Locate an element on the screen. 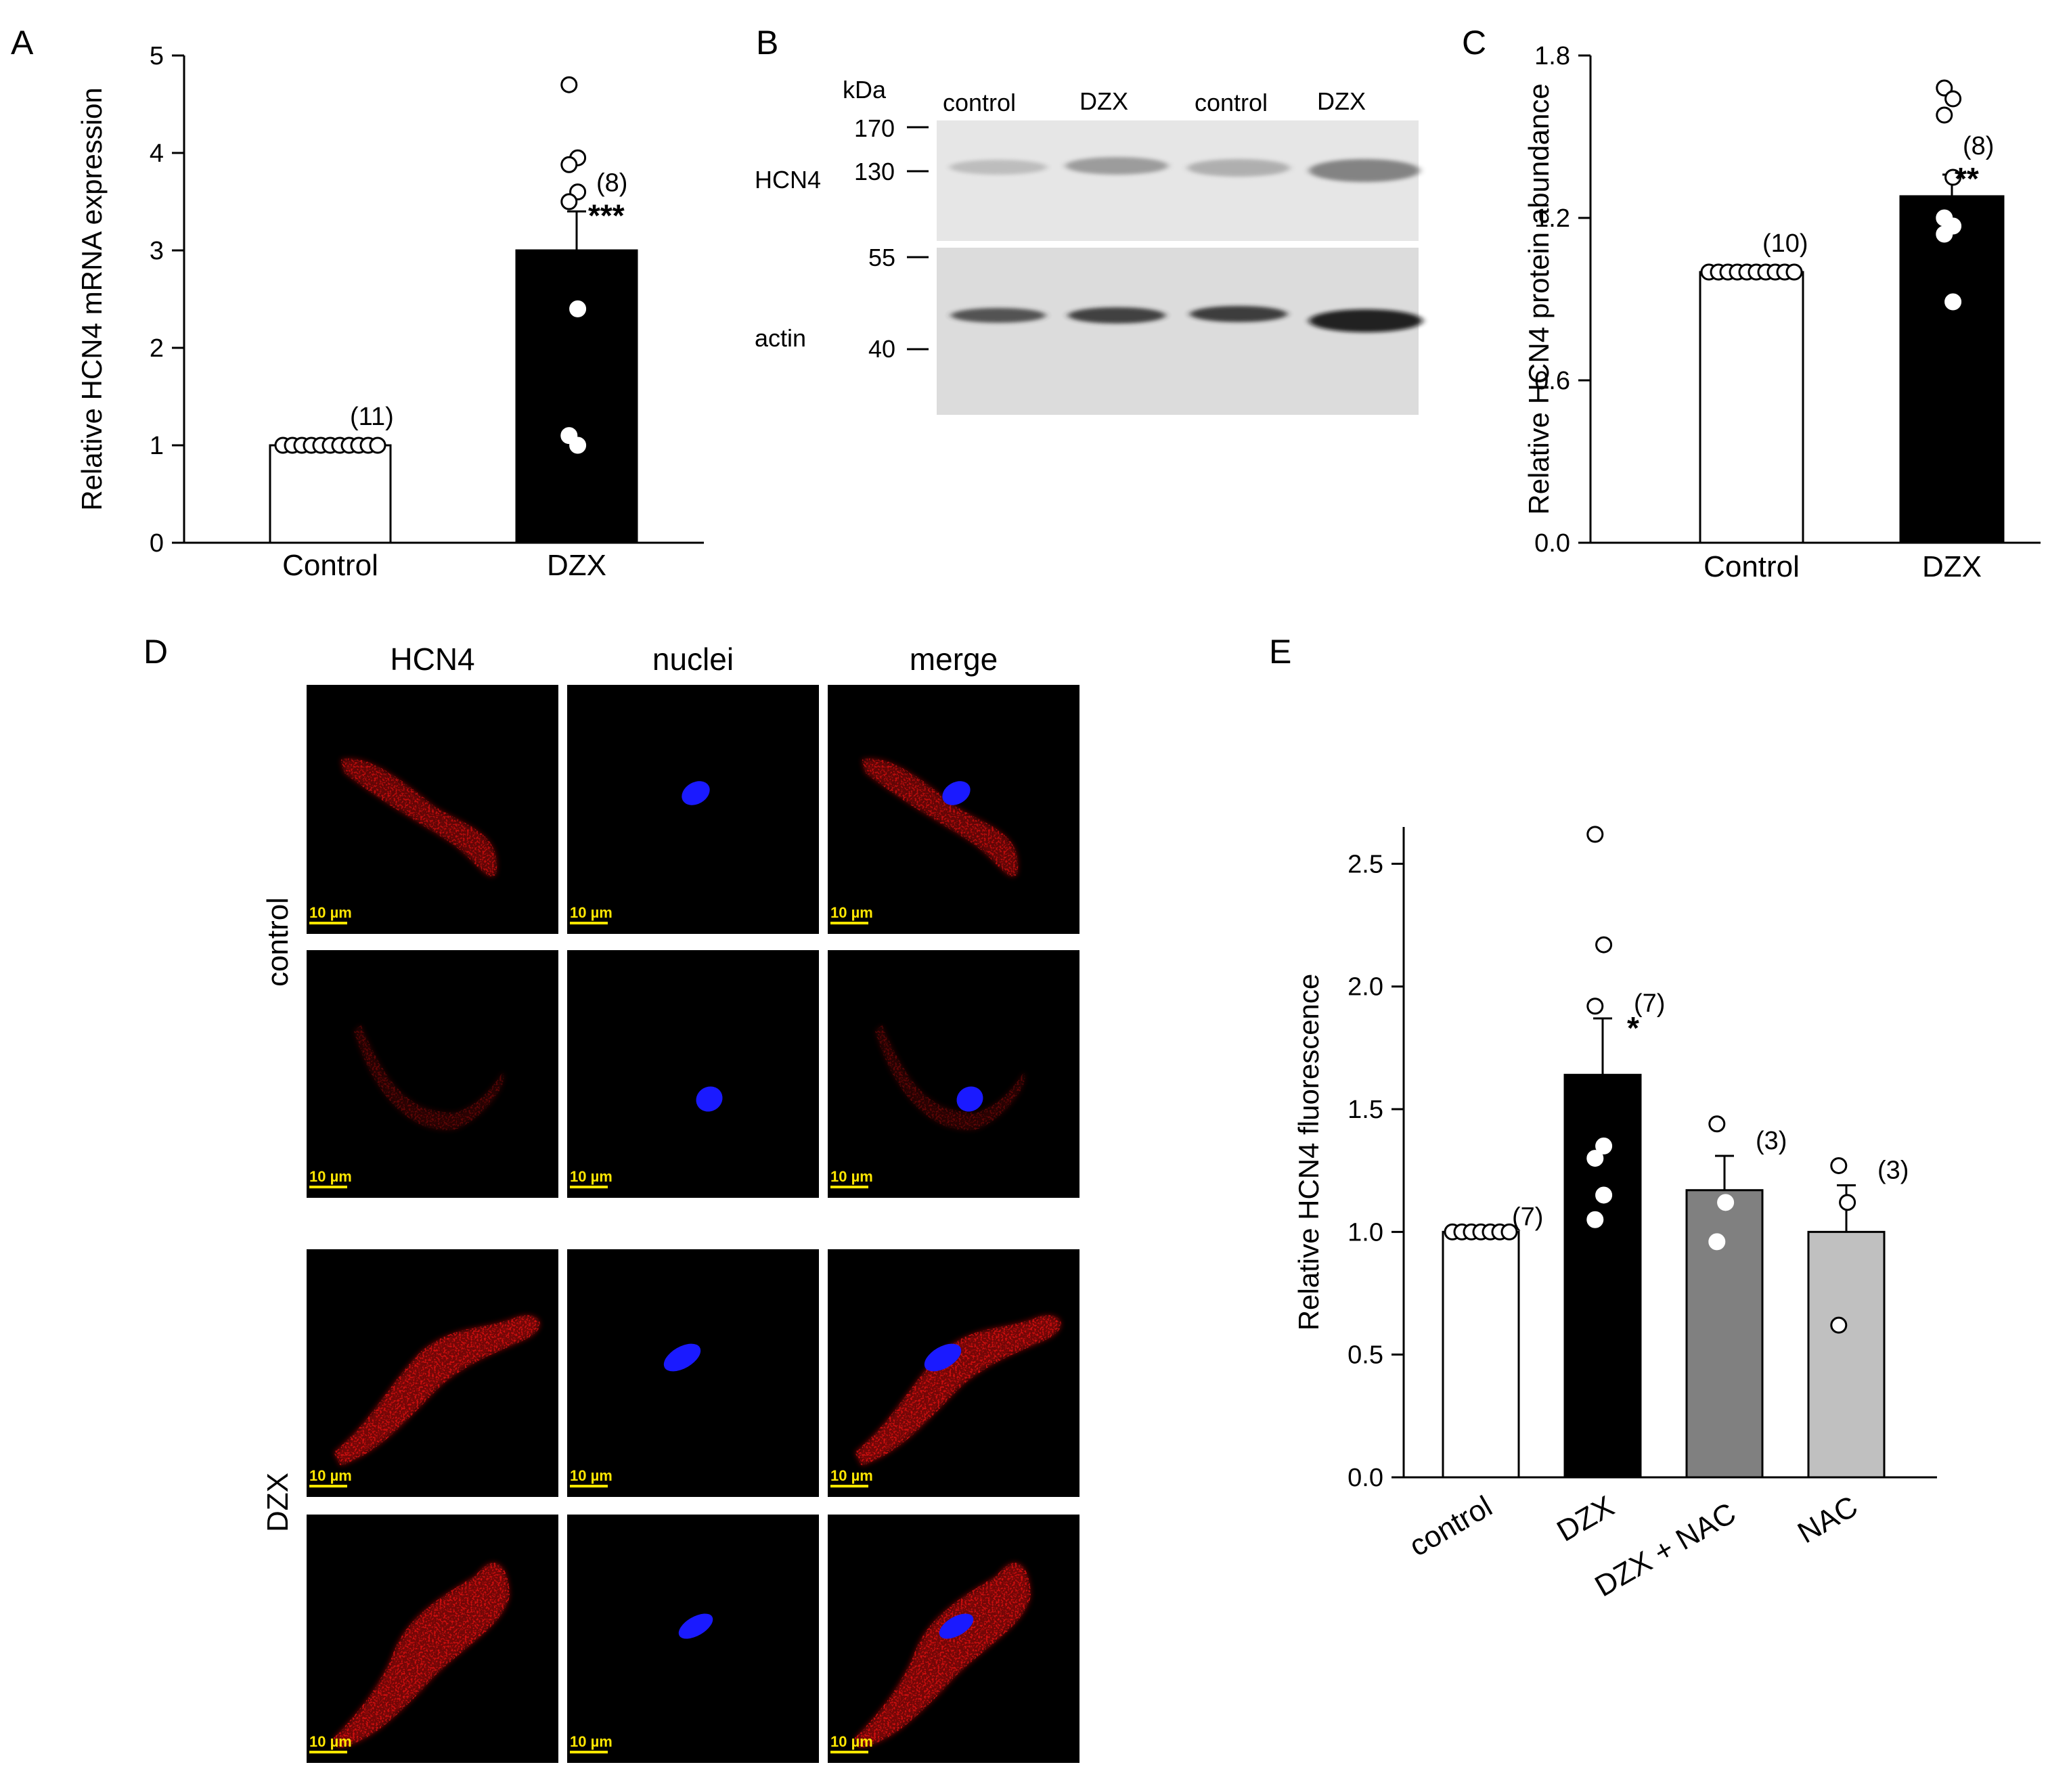 The height and width of the screenshot is (1792, 2048). group-label-dzx: DZX is located at coordinates (277, 1502).